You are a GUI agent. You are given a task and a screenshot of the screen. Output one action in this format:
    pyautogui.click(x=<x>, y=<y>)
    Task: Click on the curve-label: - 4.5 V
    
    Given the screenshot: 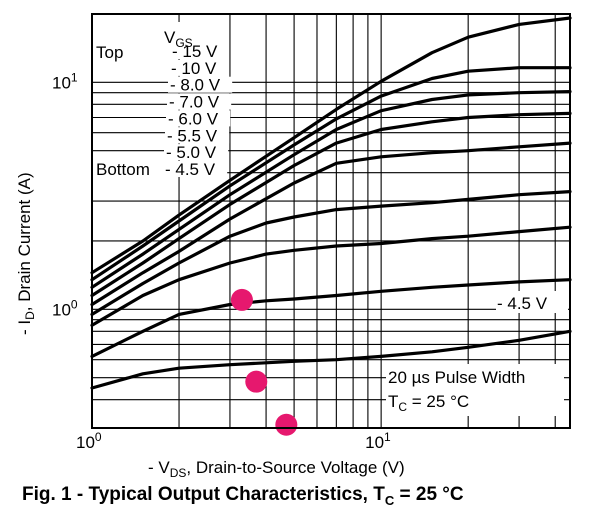 What is the action you would take?
    pyautogui.click(x=522, y=303)
    